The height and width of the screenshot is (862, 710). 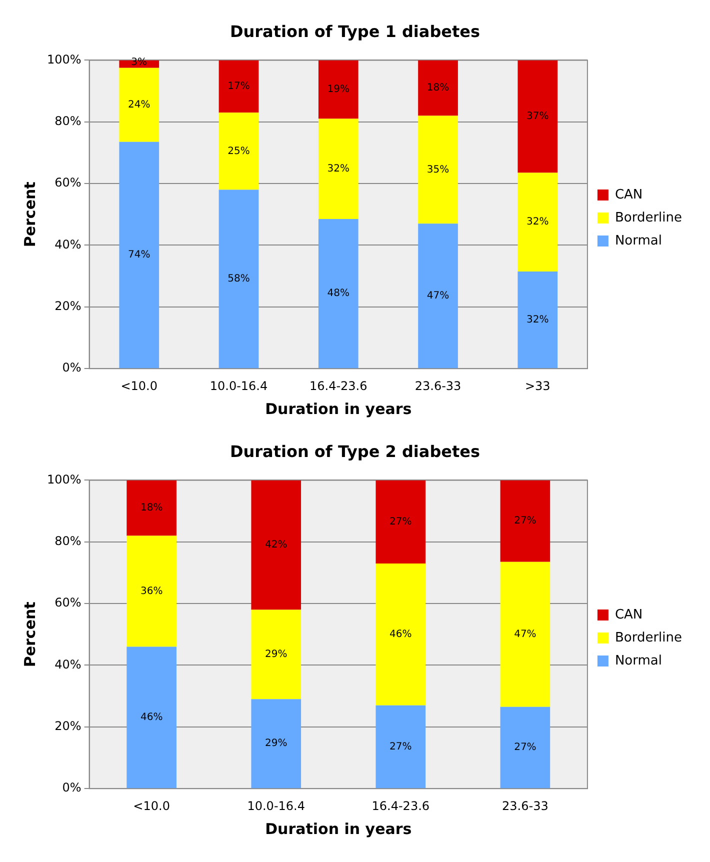 I want to click on data-label: 35%, so click(x=438, y=170).